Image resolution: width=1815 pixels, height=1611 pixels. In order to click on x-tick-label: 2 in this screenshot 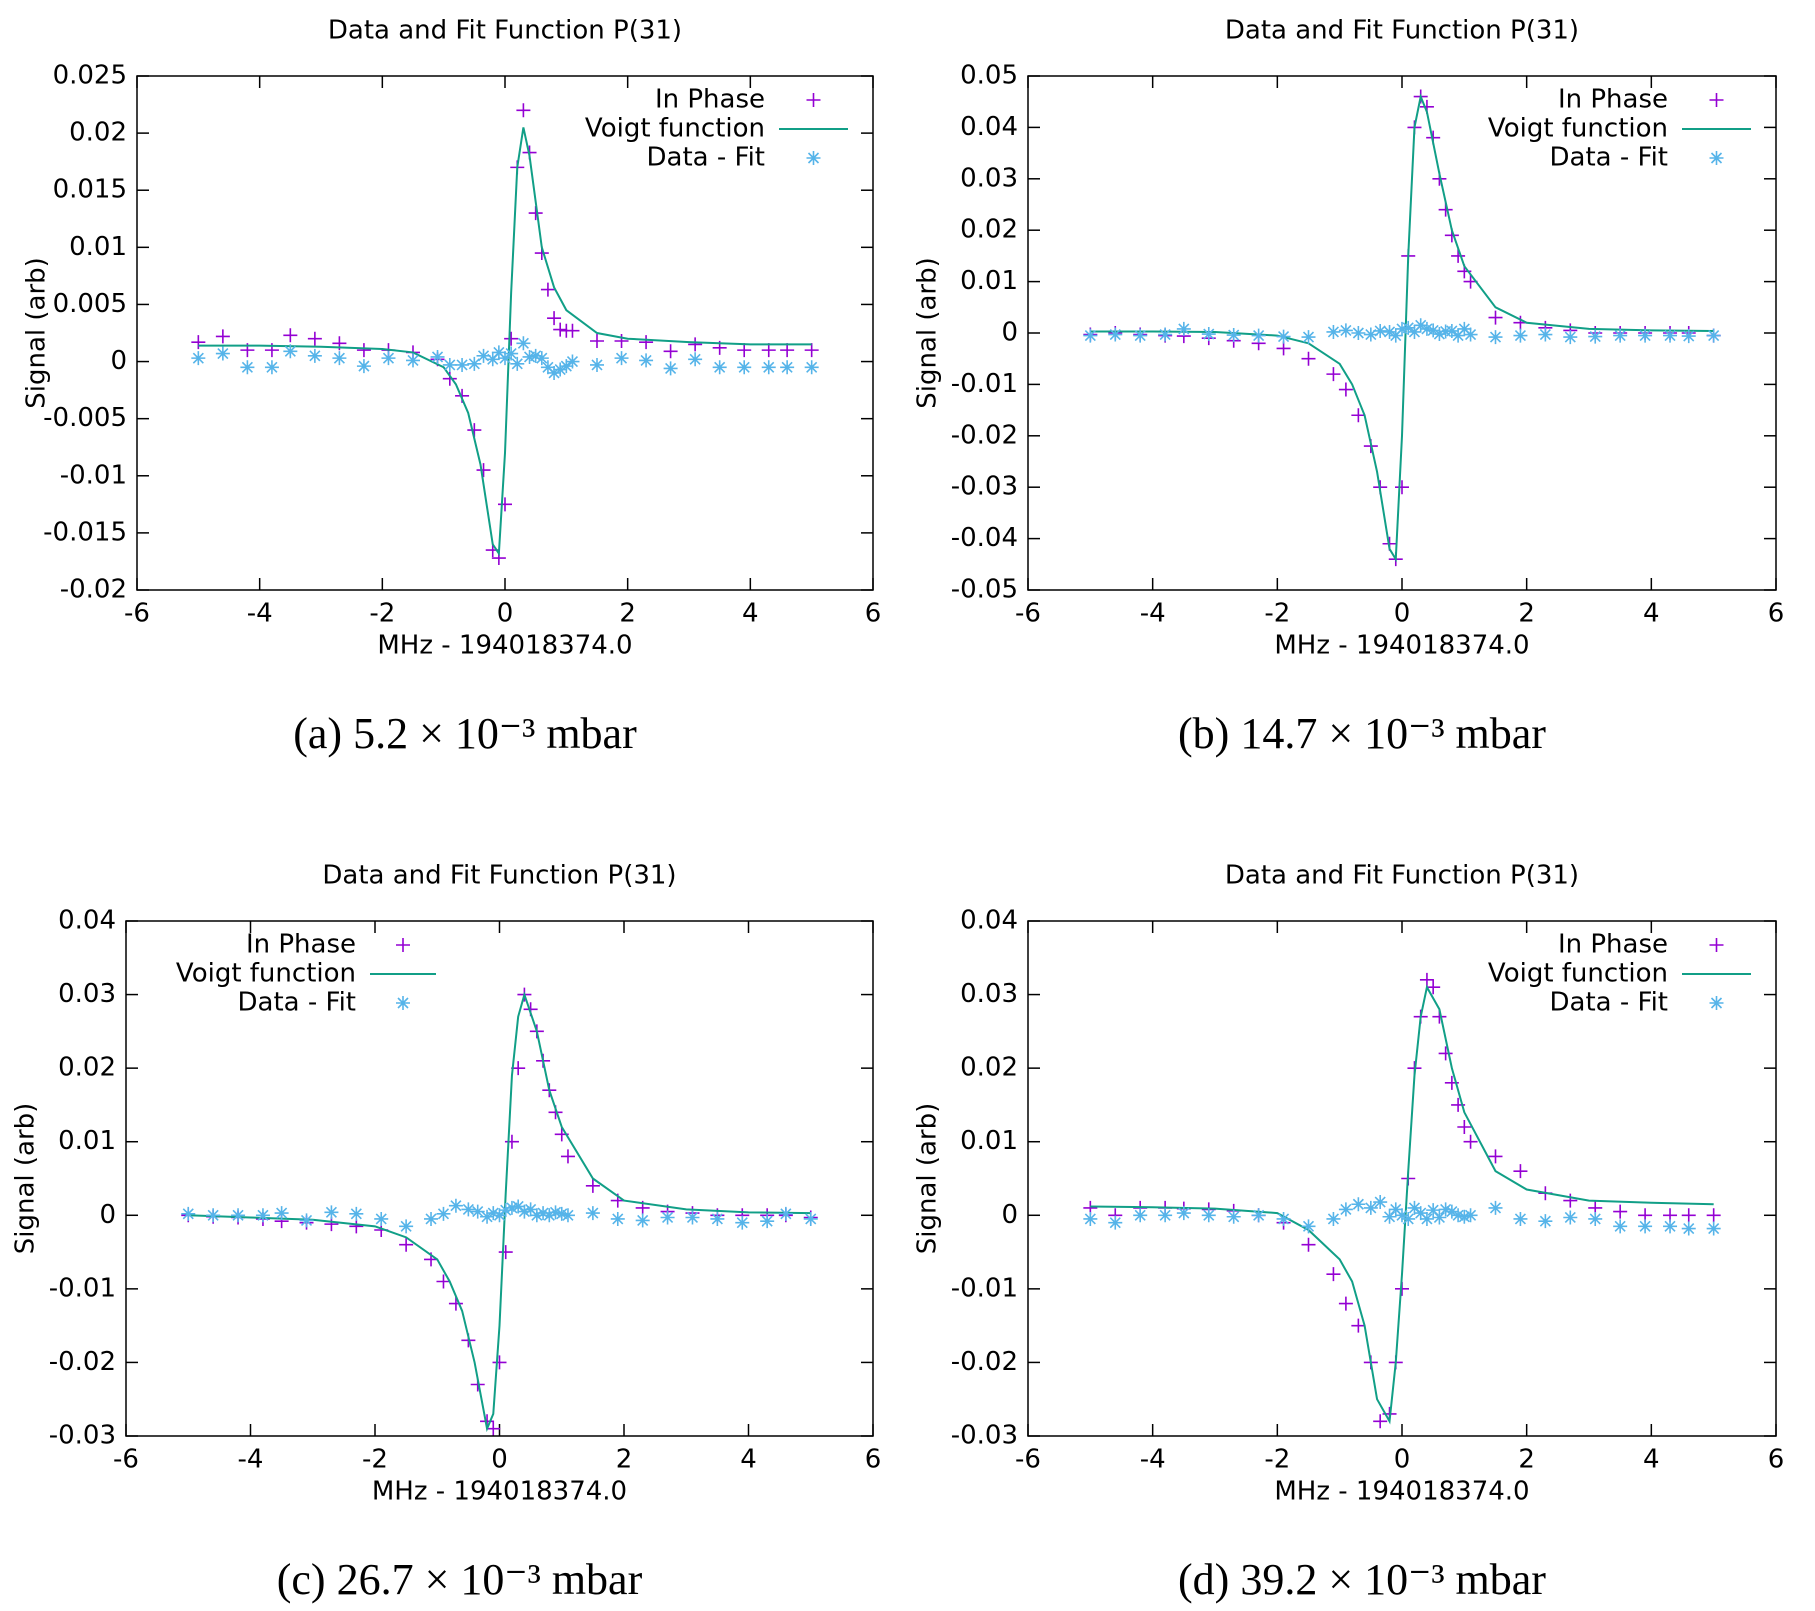, I will do `click(627, 614)`.